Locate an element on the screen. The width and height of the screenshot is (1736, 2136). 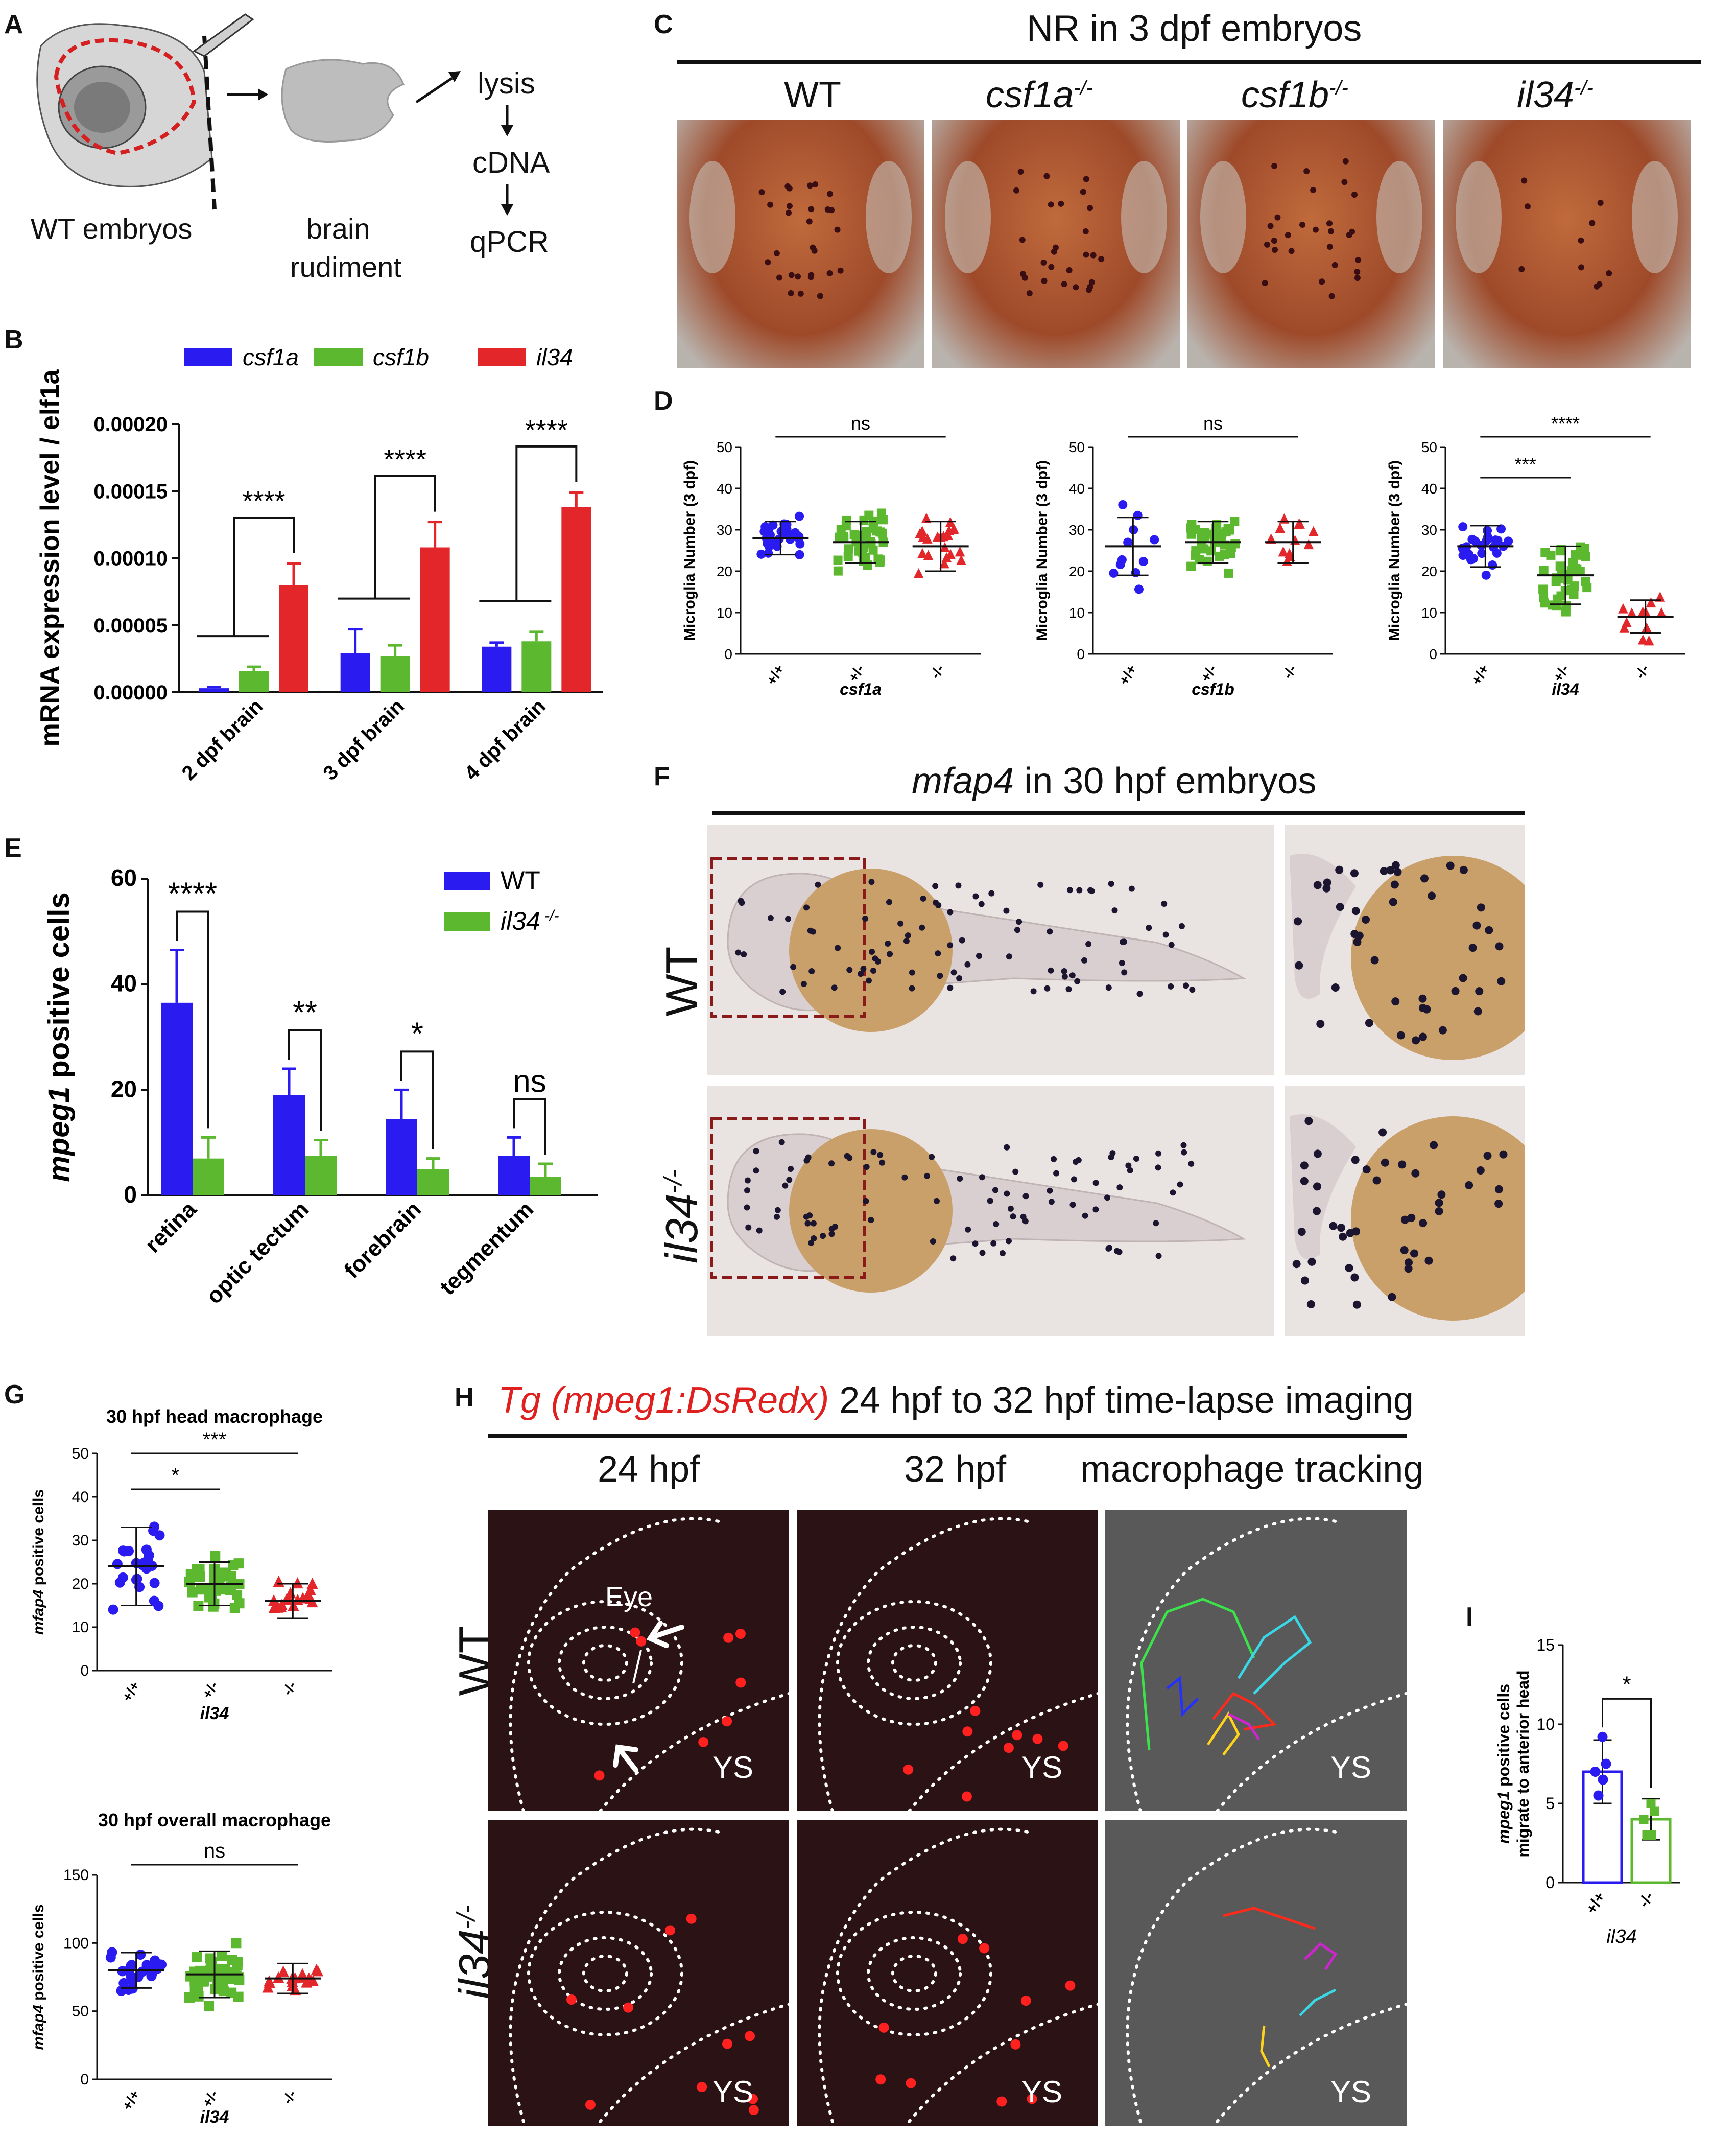
x-tick-label: -/- is located at coordinates (1642, 672).